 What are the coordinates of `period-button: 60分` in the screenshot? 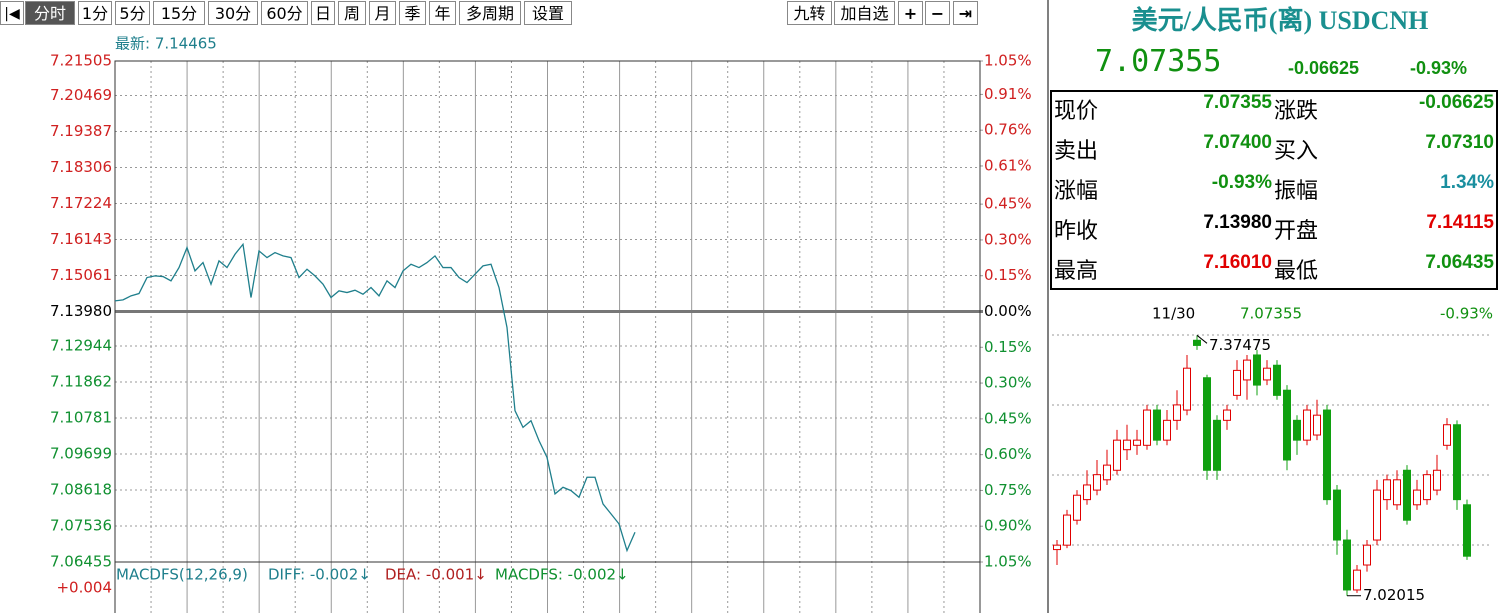 It's located at (284, 13).